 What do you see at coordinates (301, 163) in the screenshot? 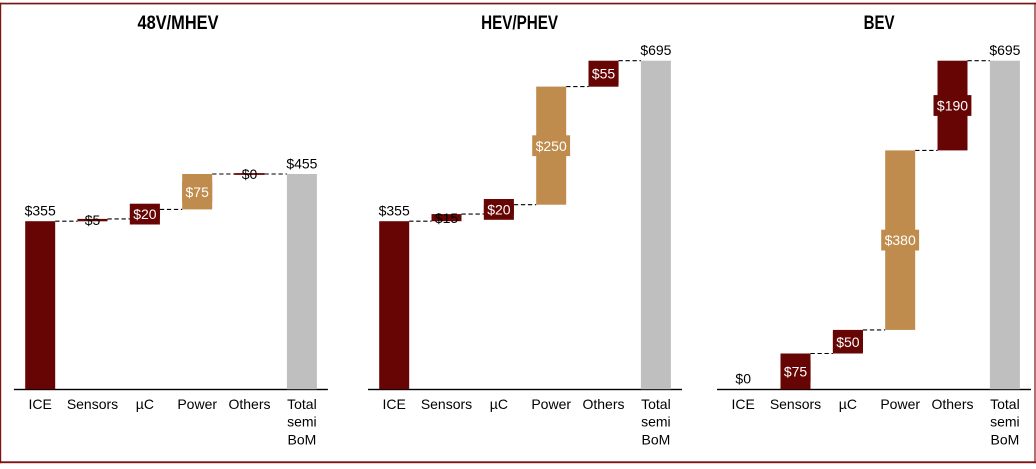
I see `svg-text: $455` at bounding box center [301, 163].